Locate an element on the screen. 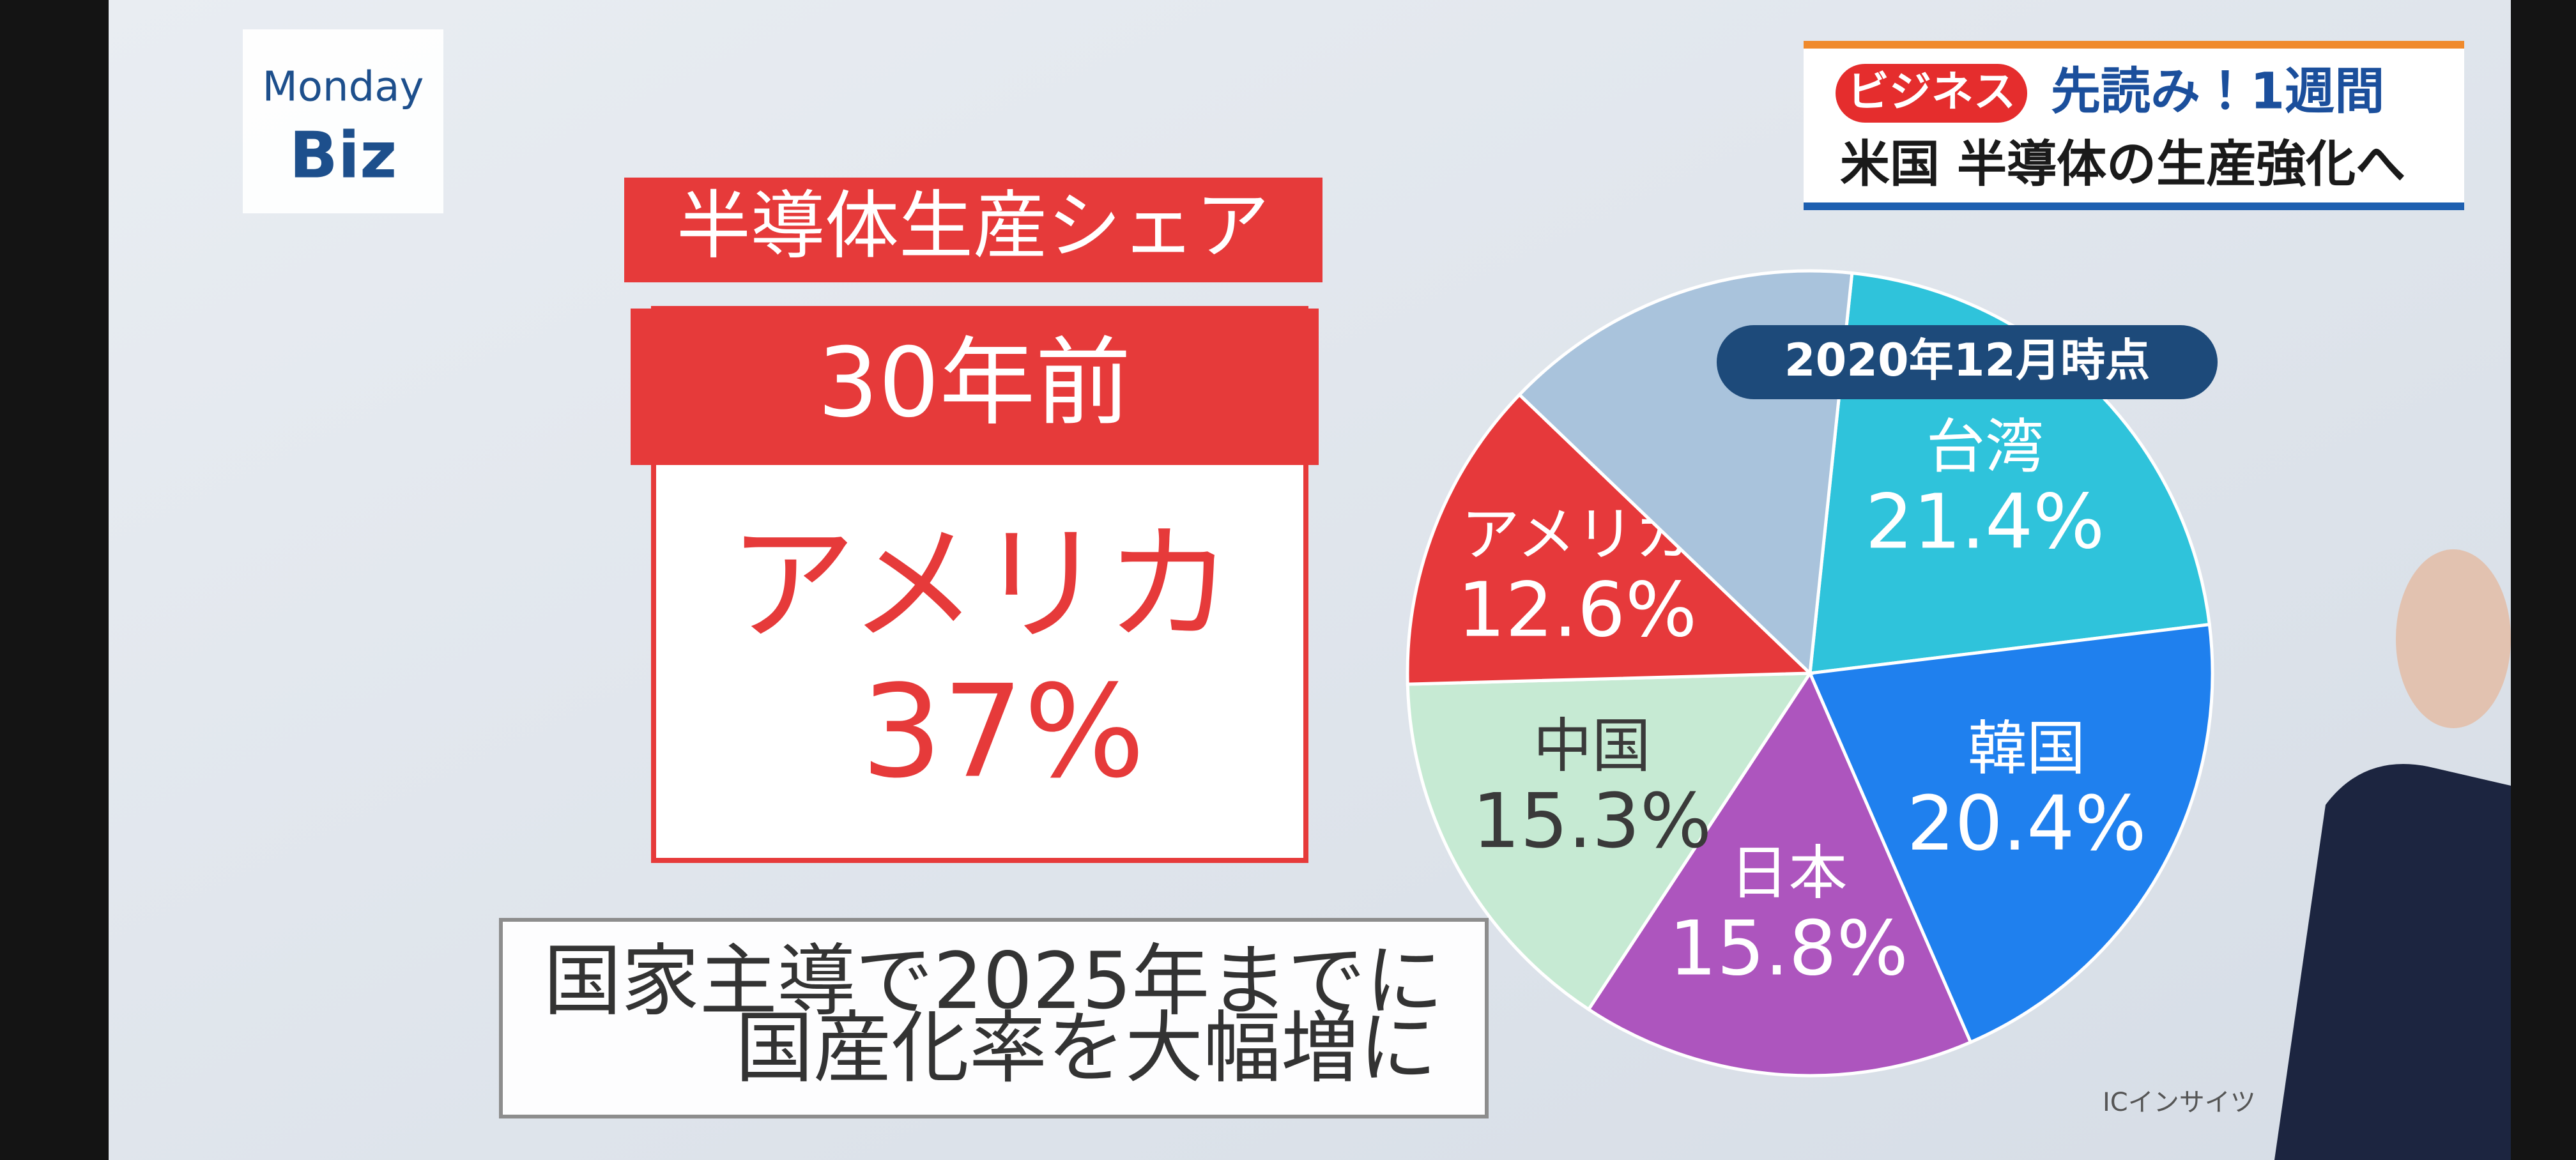  caption-box is located at coordinates (994, 1018).